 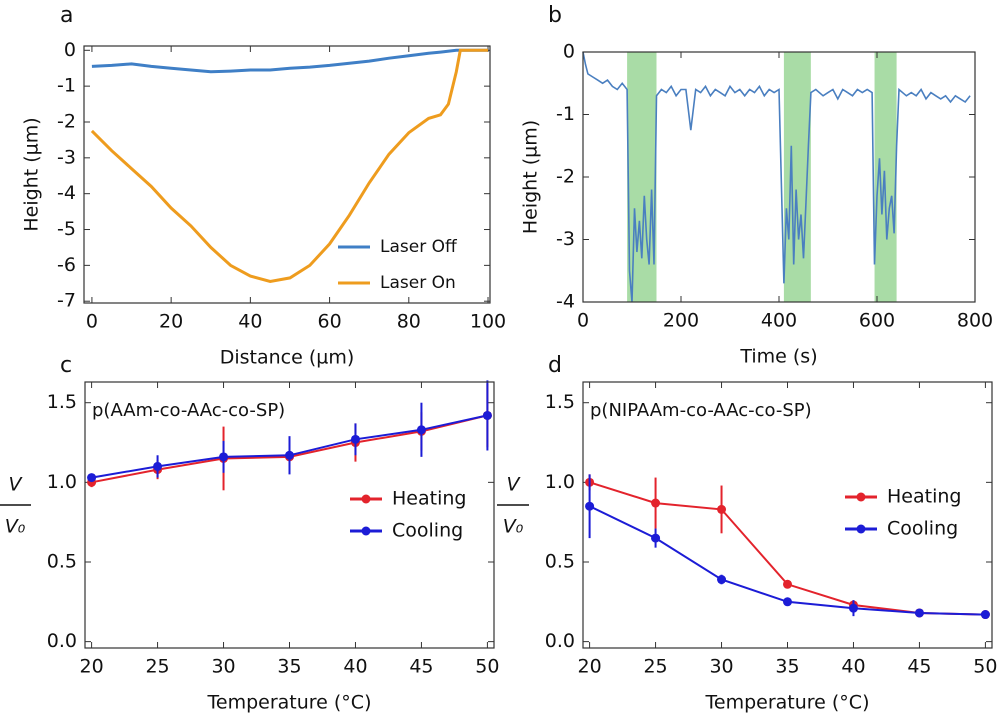 I want to click on x-tick-label: 80, so click(x=409, y=322).